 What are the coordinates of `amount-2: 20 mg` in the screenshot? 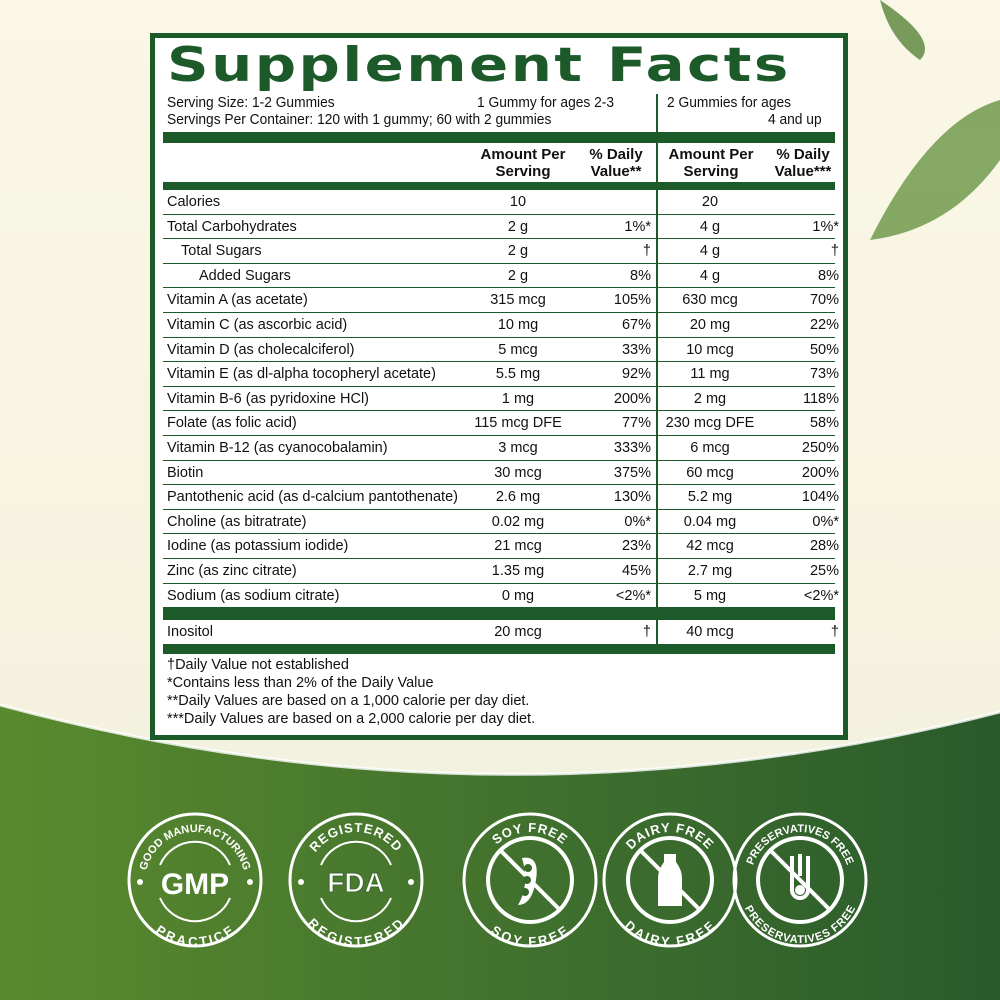 It's located at (710, 325).